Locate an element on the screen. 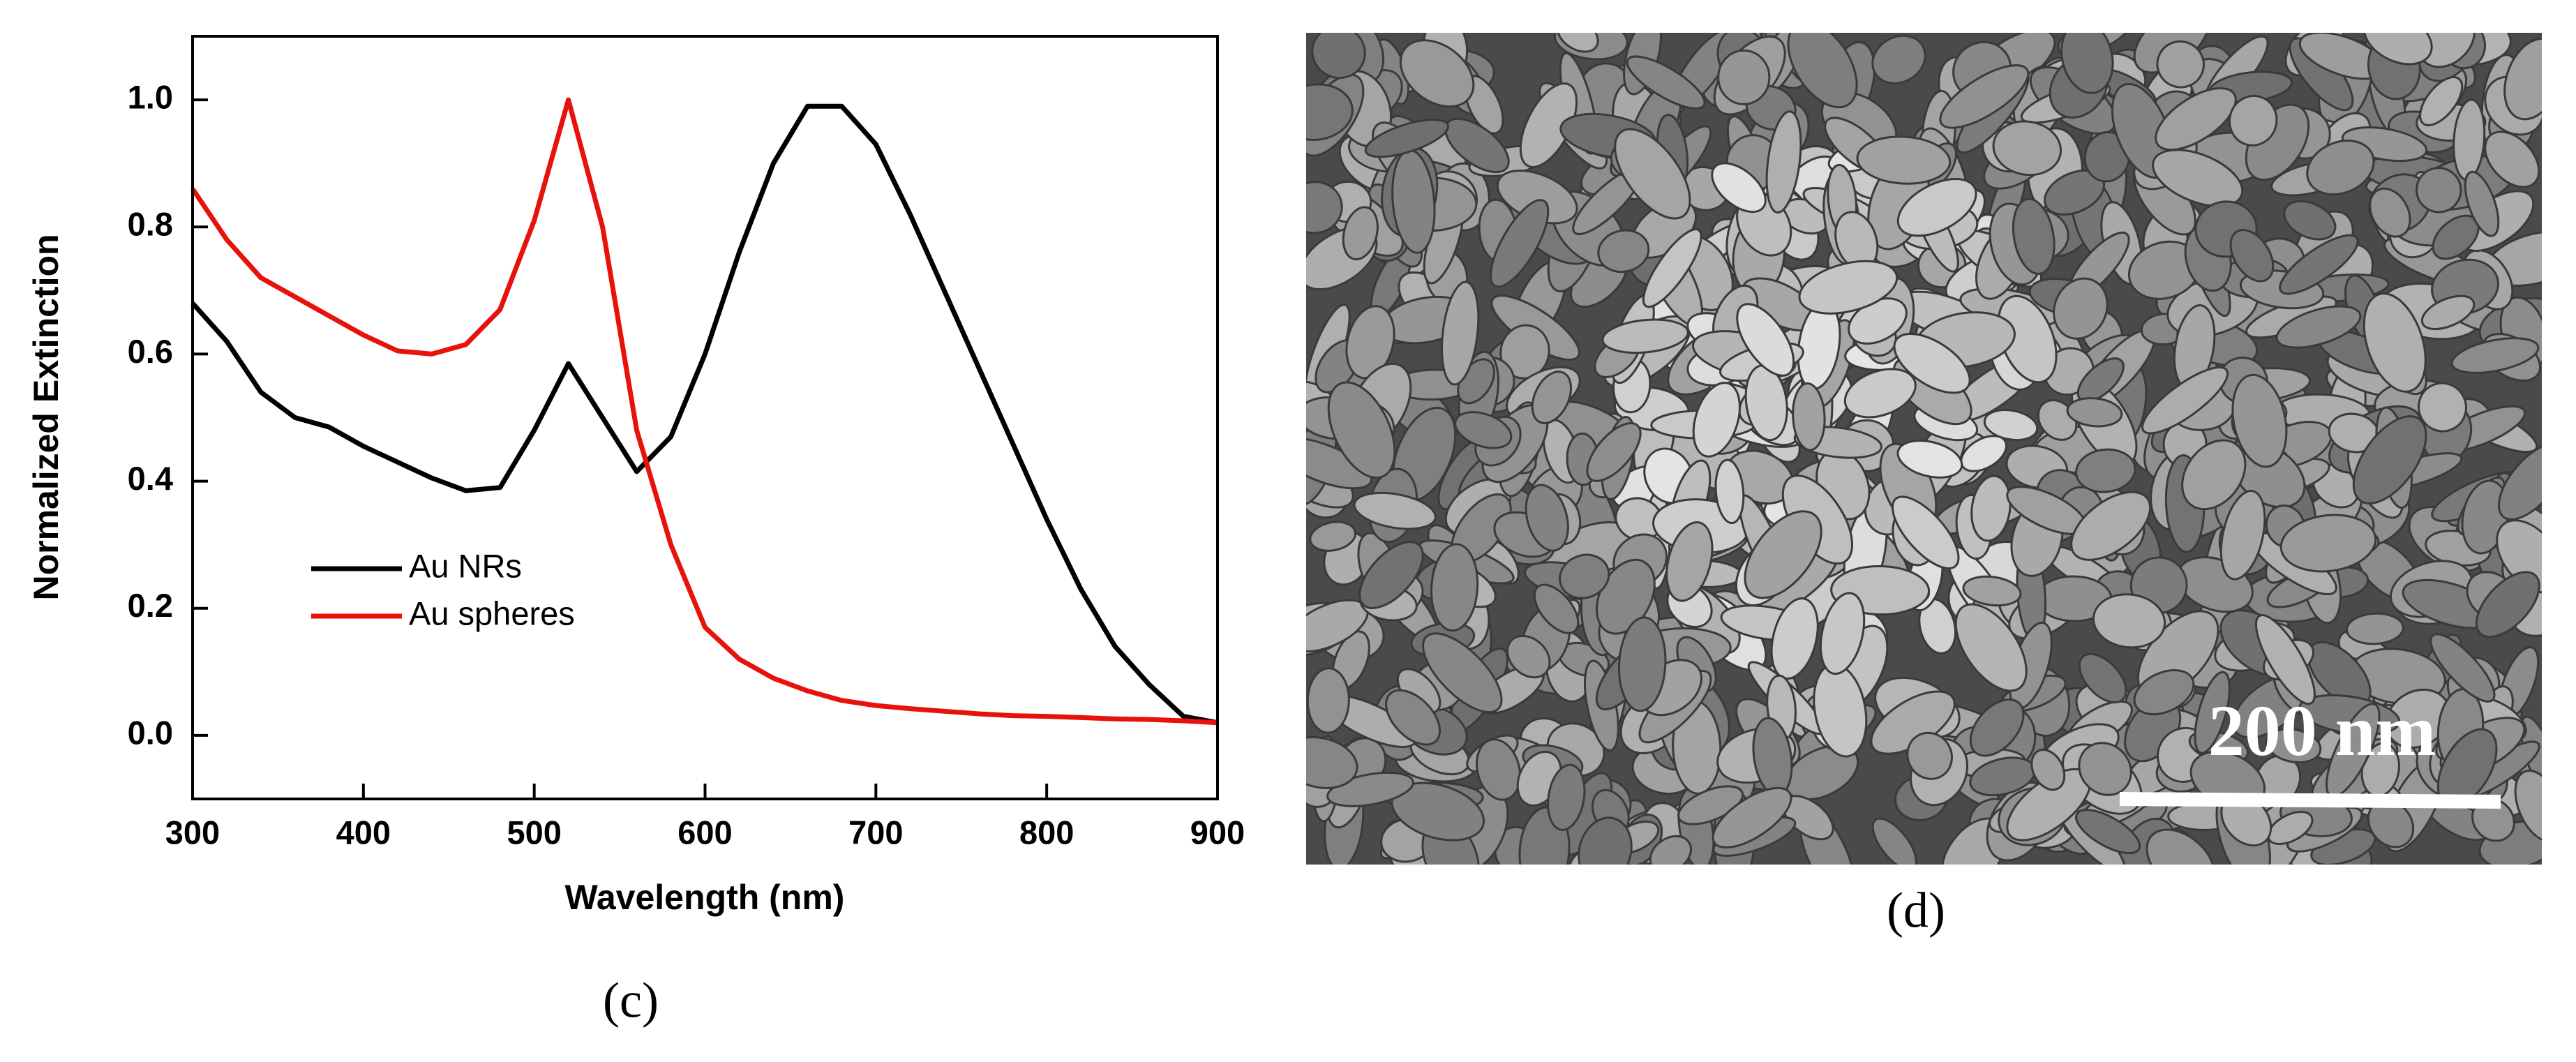  panel-caption: (d) is located at coordinates (1916, 911).